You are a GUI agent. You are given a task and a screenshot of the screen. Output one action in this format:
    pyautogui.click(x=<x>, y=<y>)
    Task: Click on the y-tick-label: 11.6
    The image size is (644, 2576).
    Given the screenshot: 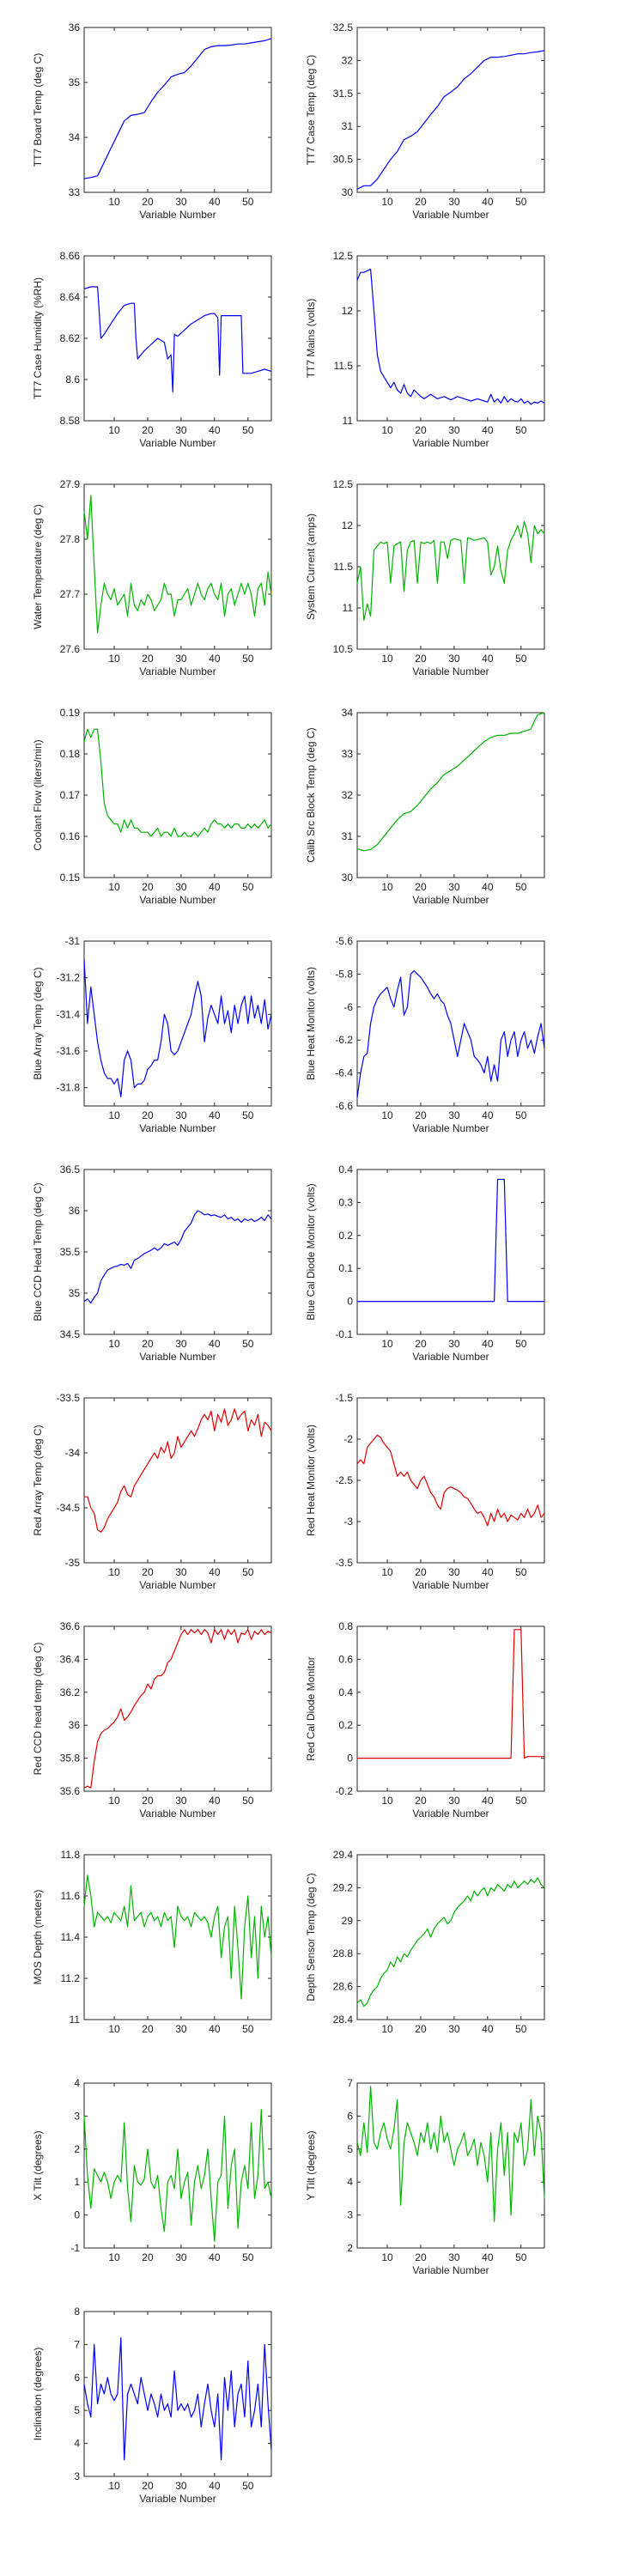 What is the action you would take?
    pyautogui.click(x=71, y=1896)
    